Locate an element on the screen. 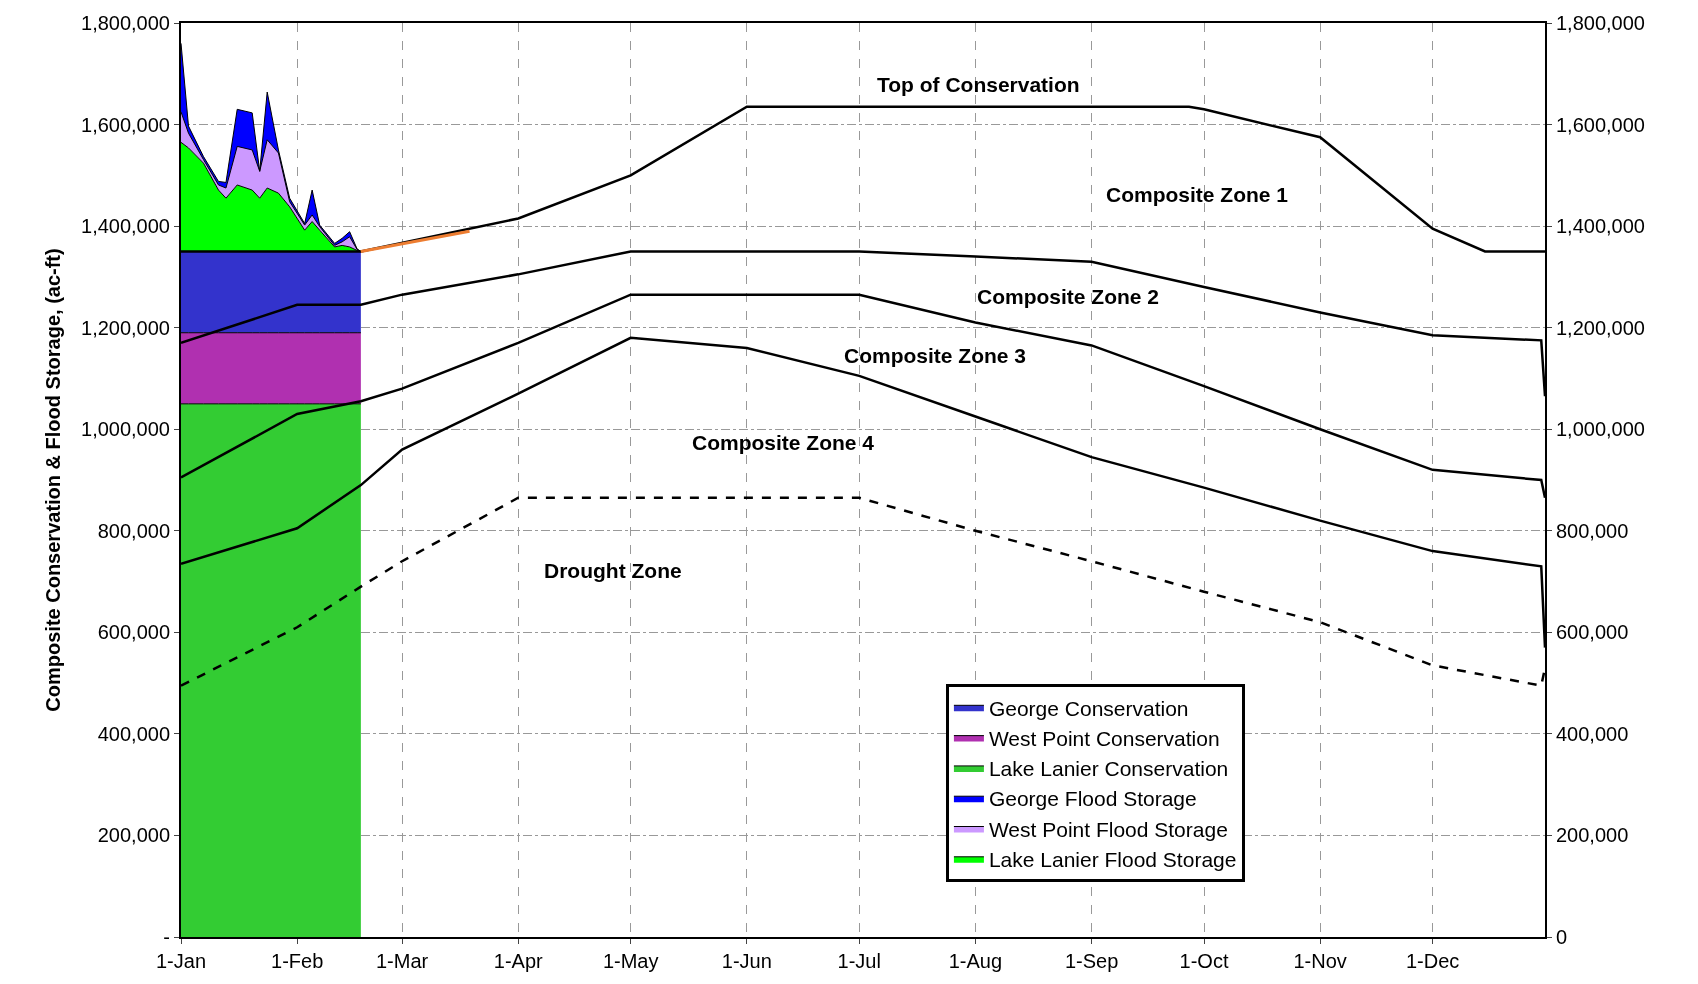  y2-tick-label: 1,400,000 is located at coordinates (1600, 226).